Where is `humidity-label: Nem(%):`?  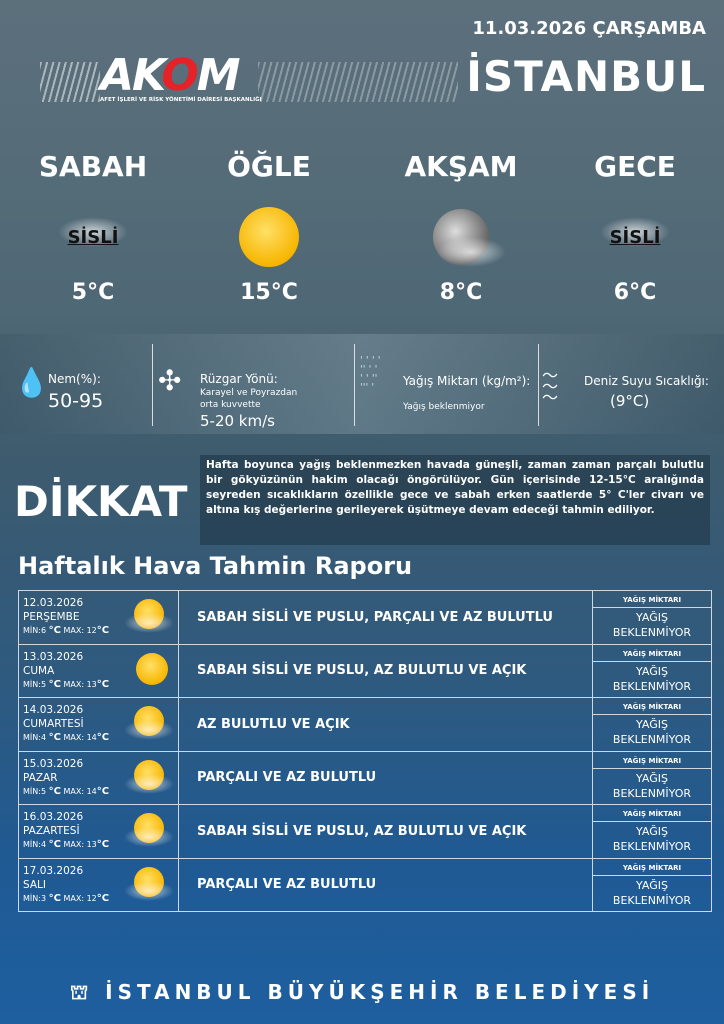
humidity-label: Nem(%): is located at coordinates (74, 379).